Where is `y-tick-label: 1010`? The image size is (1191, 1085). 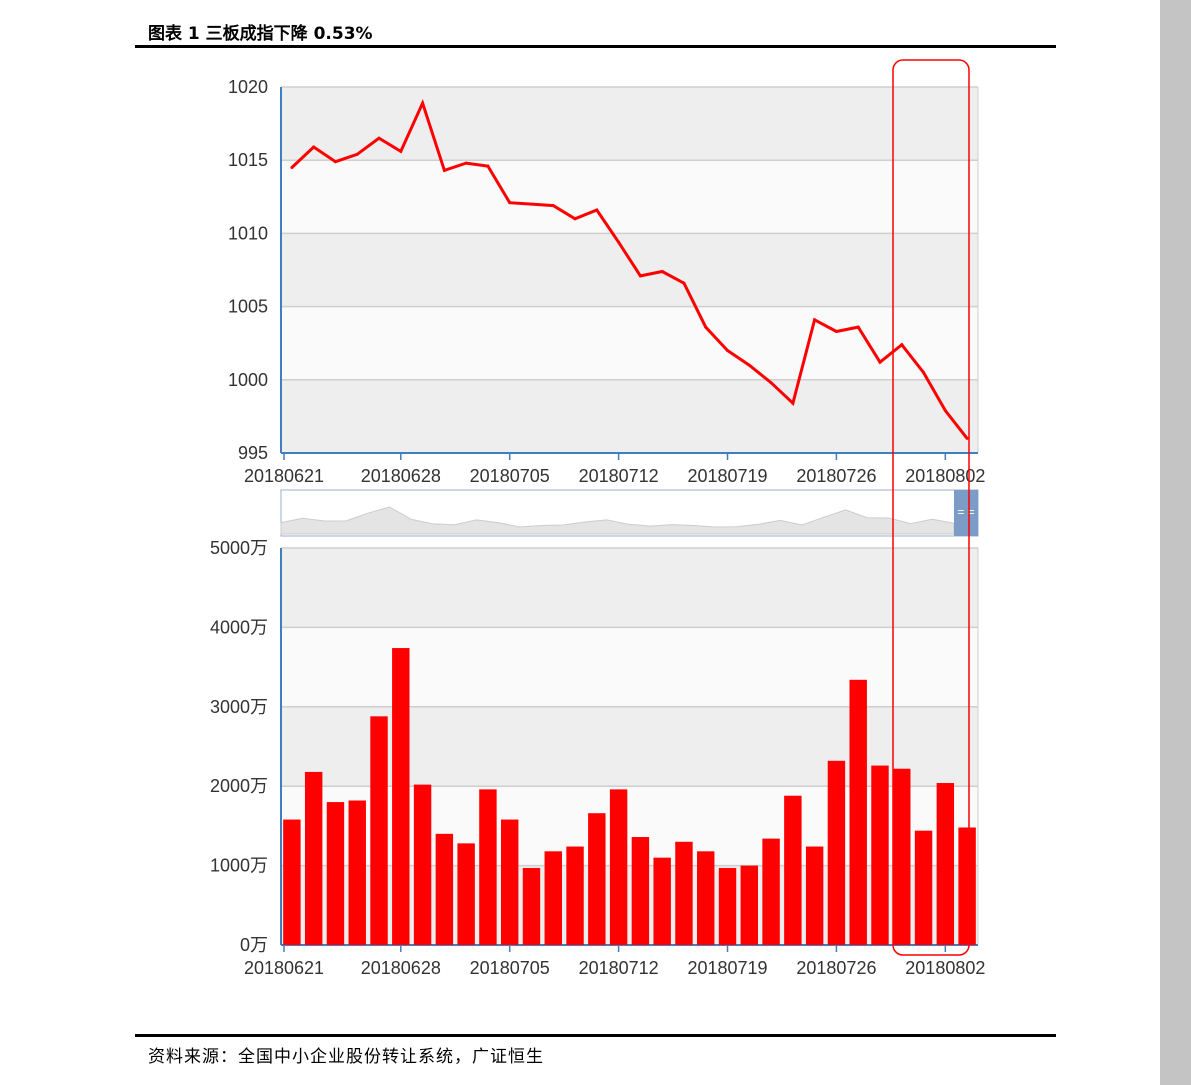 y-tick-label: 1010 is located at coordinates (248, 233).